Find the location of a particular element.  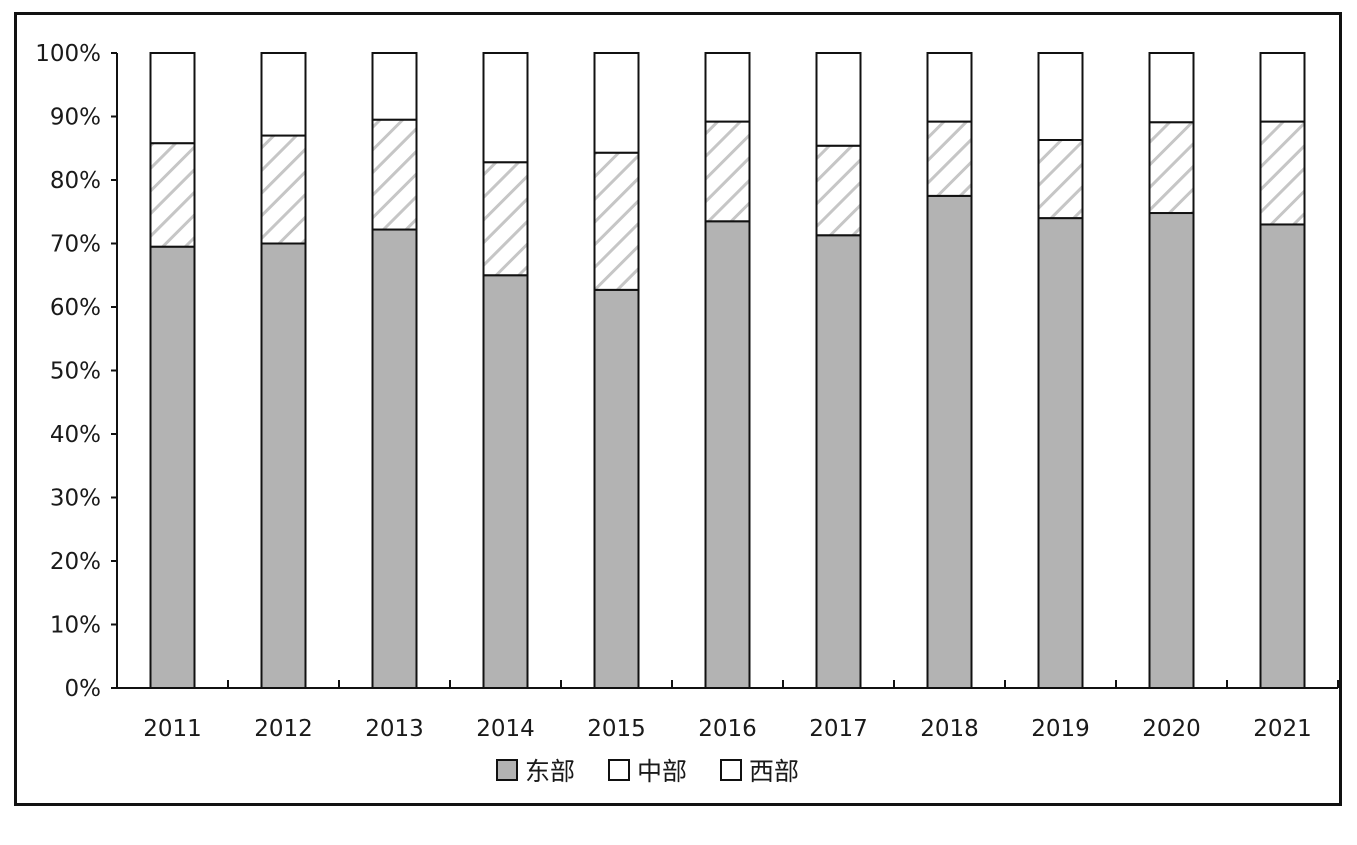

y-tick-label: 60% is located at coordinates (75, 308).